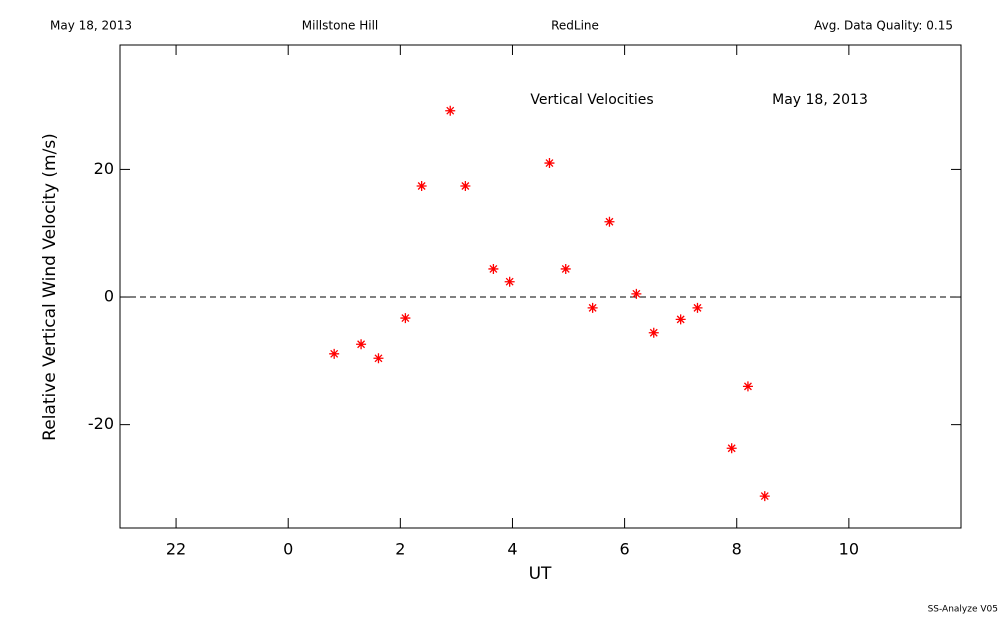 This screenshot has height=625, width=1000. What do you see at coordinates (109, 296) in the screenshot?
I see `y-tick-label: 0` at bounding box center [109, 296].